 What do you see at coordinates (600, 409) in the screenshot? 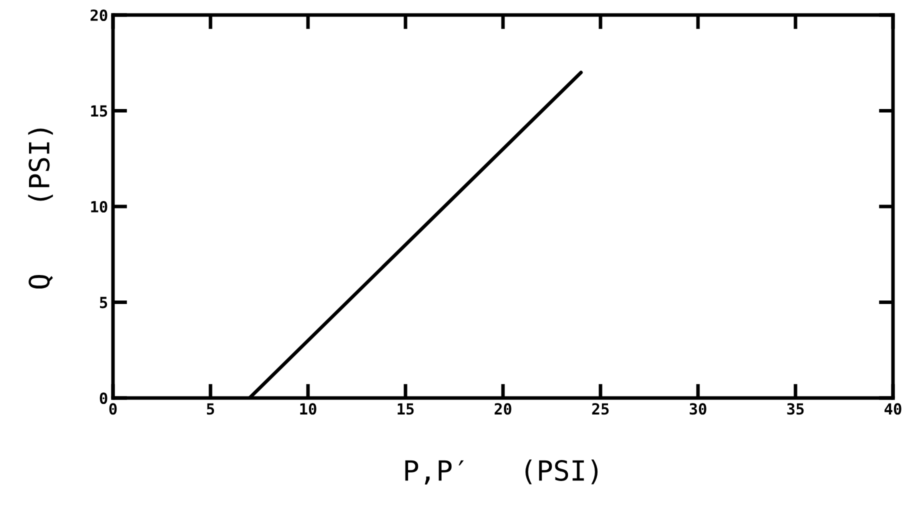
I see `x-tick-label: 25` at bounding box center [600, 409].